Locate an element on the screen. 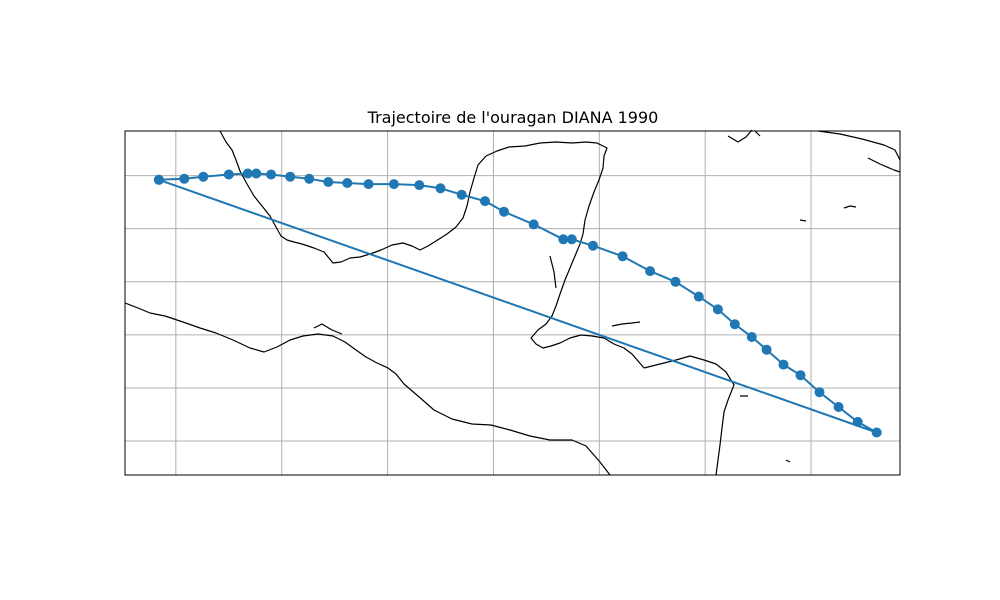 Image resolution: width=1000 pixels, height=600 pixels. coastline-cuba is located at coordinates (850, 189).